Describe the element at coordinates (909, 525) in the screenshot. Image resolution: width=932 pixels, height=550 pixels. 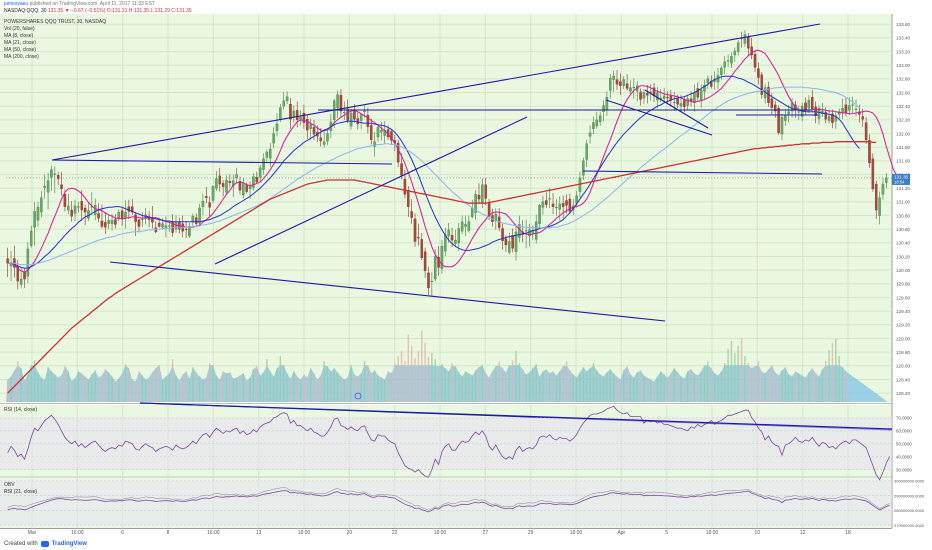
I see `obv-tick-label: 270000000.0000` at that location.